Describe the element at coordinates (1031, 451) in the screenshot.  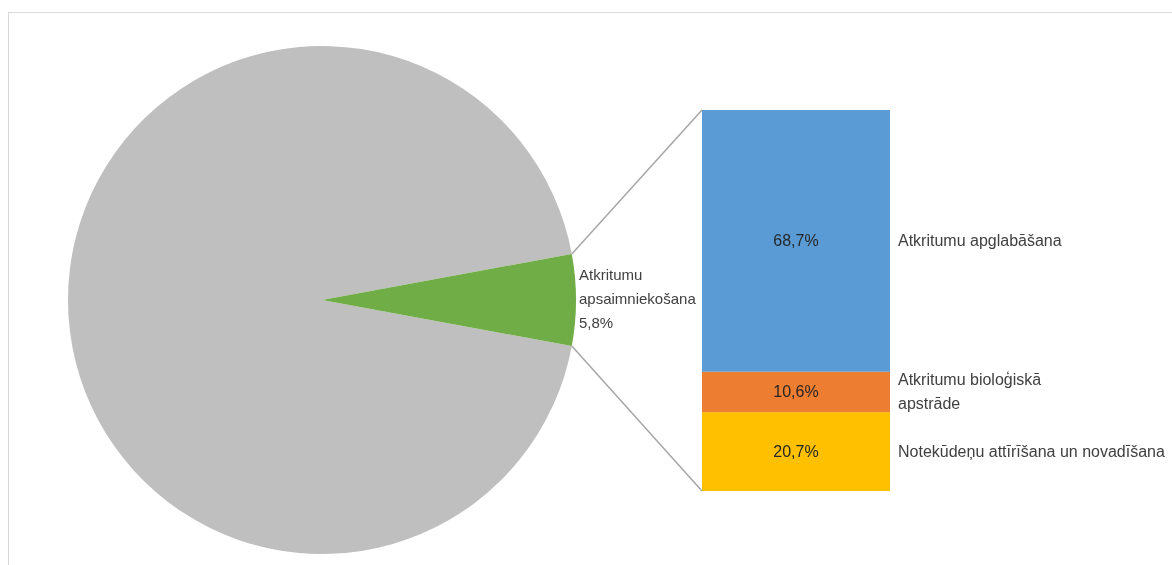
I see `series-label: Notekūdeņu attīrīšana un novadīšana` at that location.